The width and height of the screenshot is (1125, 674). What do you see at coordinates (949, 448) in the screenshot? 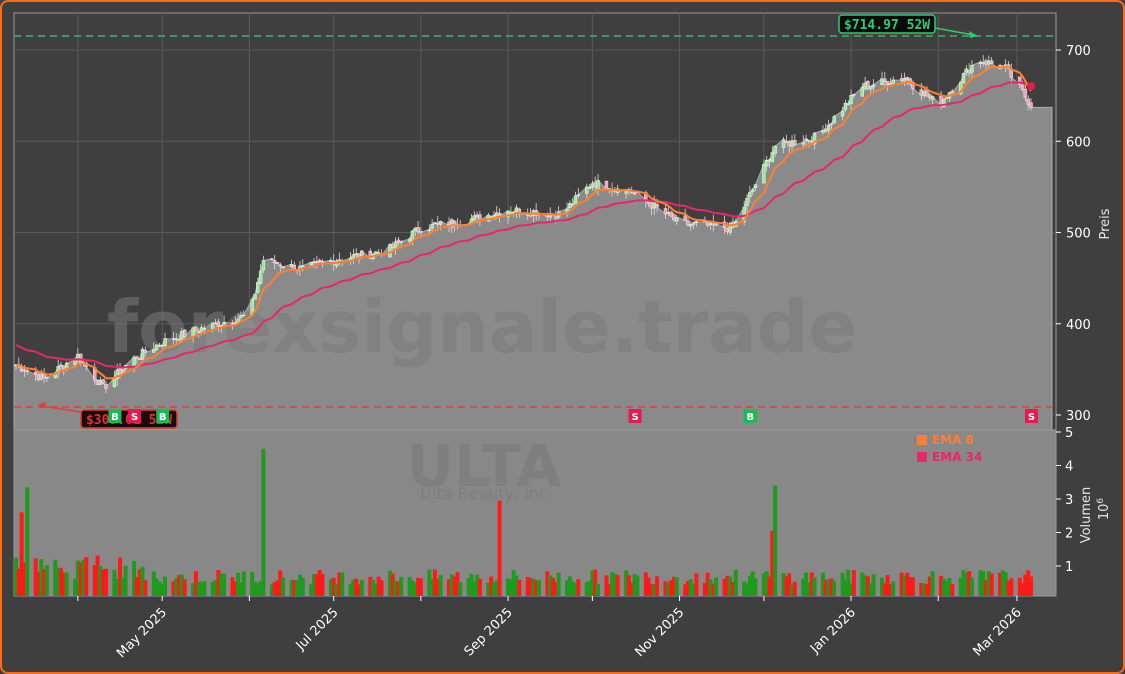
I see `legend: EMA 8 EMA 34` at bounding box center [949, 448].